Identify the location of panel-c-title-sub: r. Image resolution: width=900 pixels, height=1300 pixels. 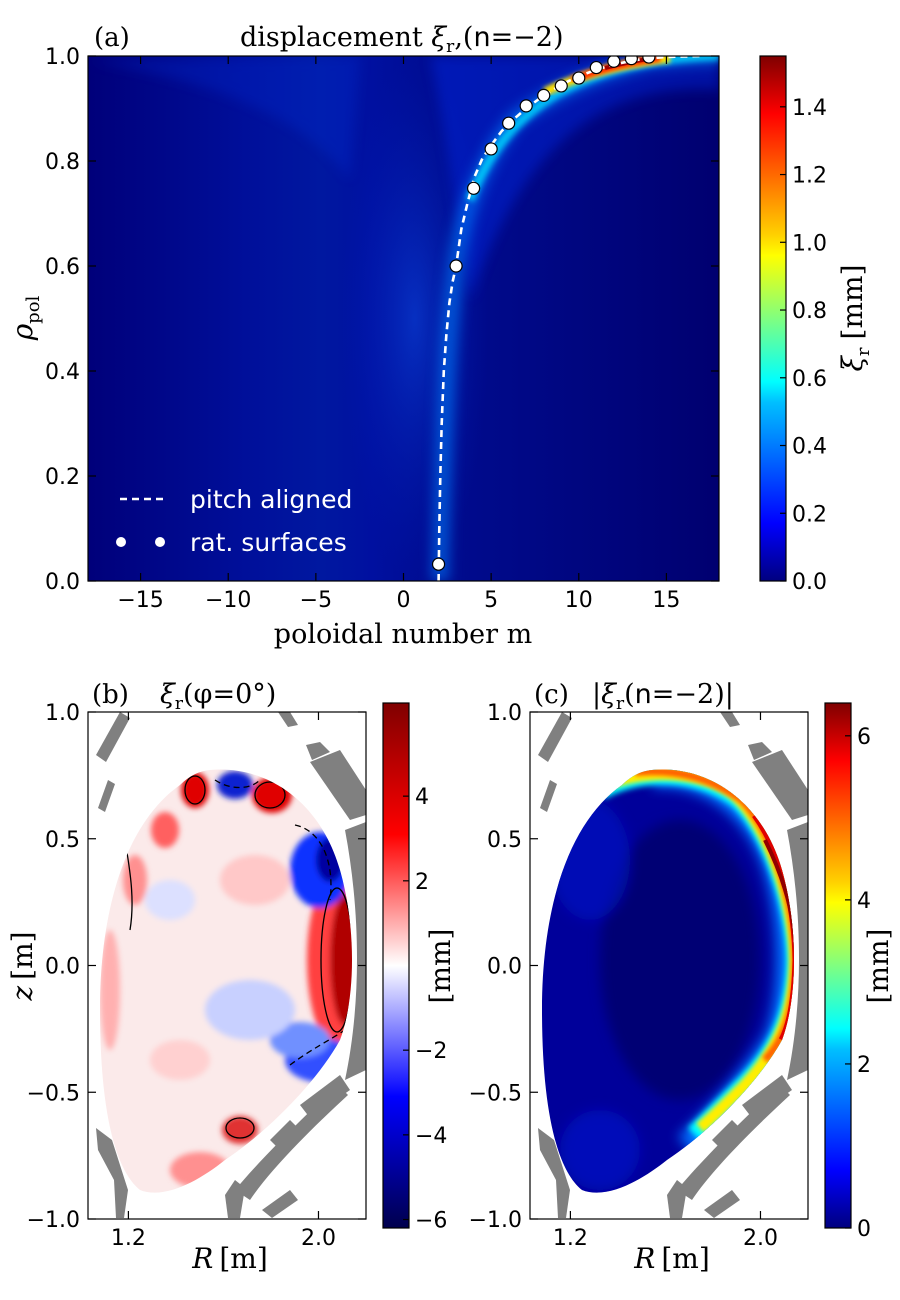
(620, 704).